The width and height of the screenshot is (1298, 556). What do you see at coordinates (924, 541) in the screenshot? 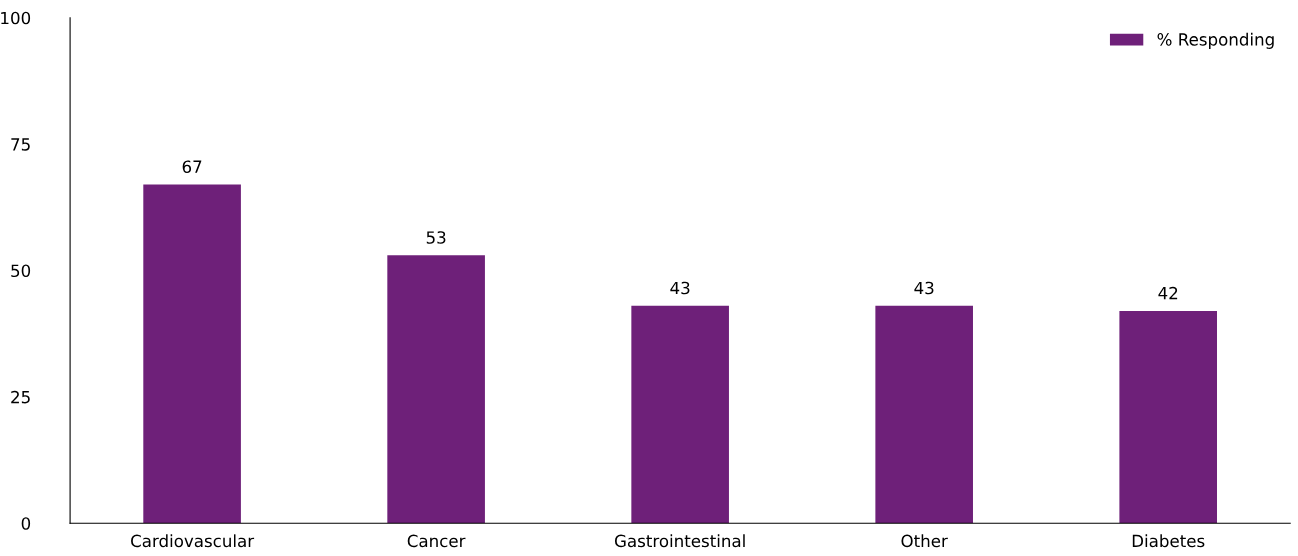
I see `x-tick-label: Other` at bounding box center [924, 541].